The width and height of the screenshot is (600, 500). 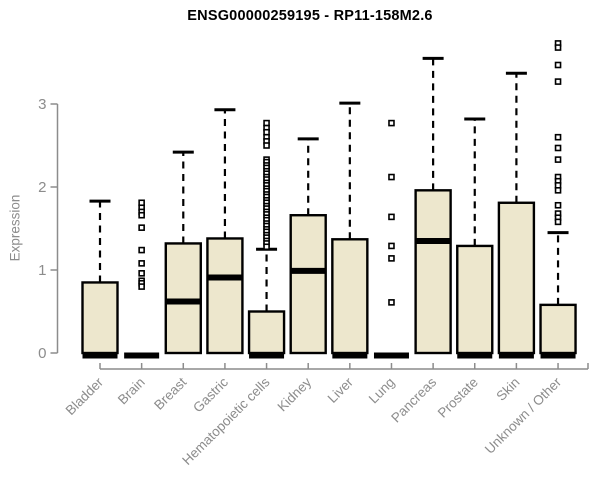 I want to click on boxplot-bladder, so click(x=100, y=279).